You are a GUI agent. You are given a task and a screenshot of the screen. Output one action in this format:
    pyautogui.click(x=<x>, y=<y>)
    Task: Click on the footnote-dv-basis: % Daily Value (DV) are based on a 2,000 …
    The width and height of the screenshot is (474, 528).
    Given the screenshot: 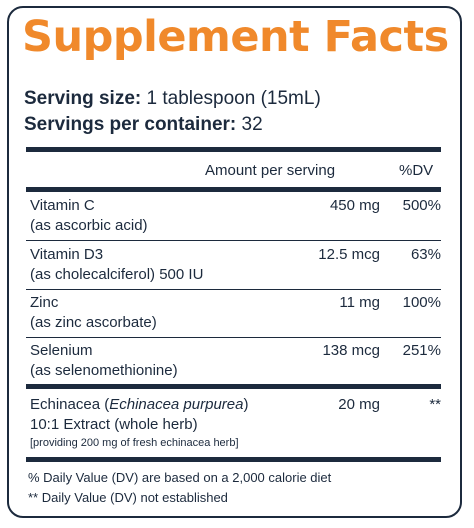 What is the action you would take?
    pyautogui.click(x=180, y=477)
    